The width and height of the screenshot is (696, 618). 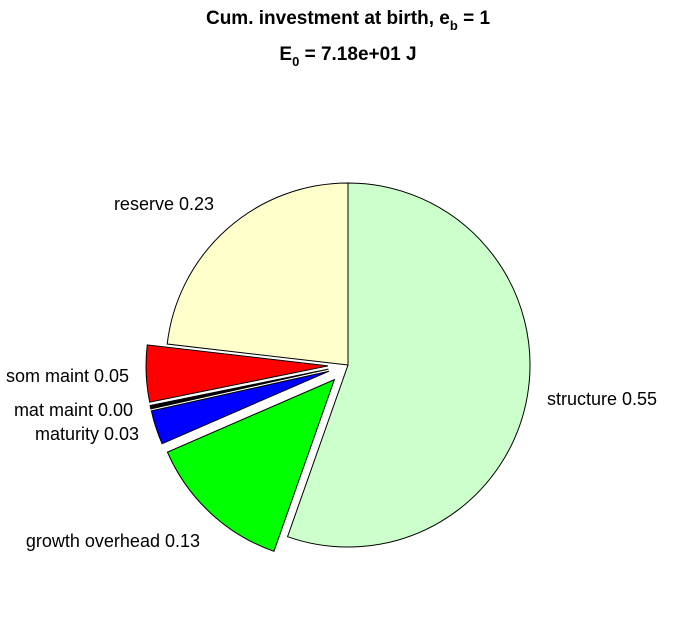 I want to click on slice-label-3: mat maint 0.00, so click(x=73, y=410).